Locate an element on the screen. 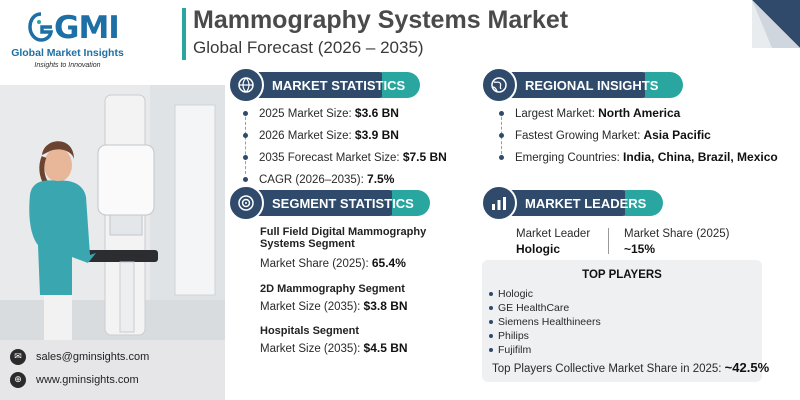  brand-name: Global Market Insights is located at coordinates (67, 53).